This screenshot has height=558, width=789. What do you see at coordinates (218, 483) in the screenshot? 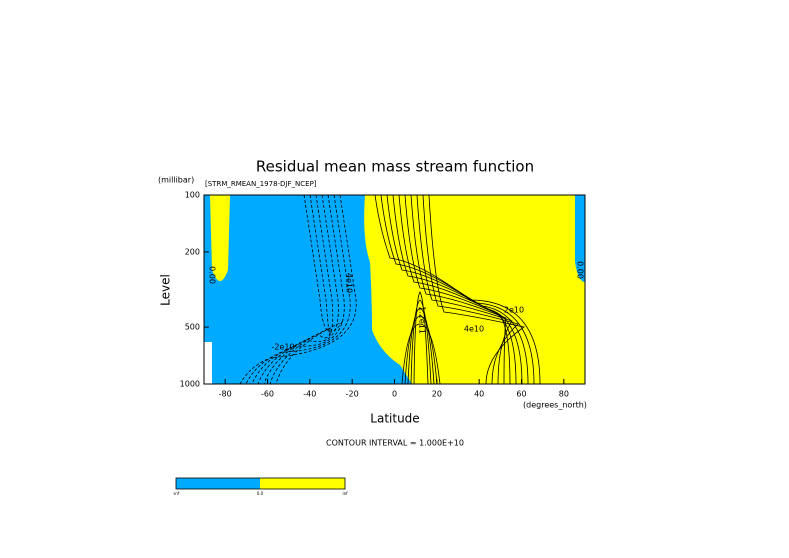
I see `colorbar-negative` at bounding box center [218, 483].